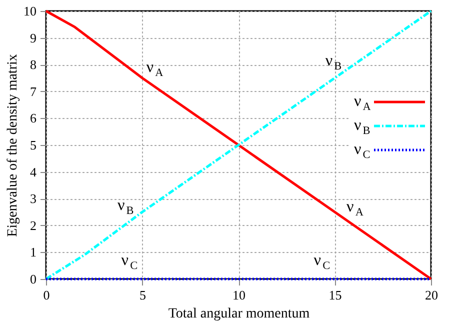  Describe the element at coordinates (33, 38) in the screenshot. I see `y-tick-label: 9` at that location.